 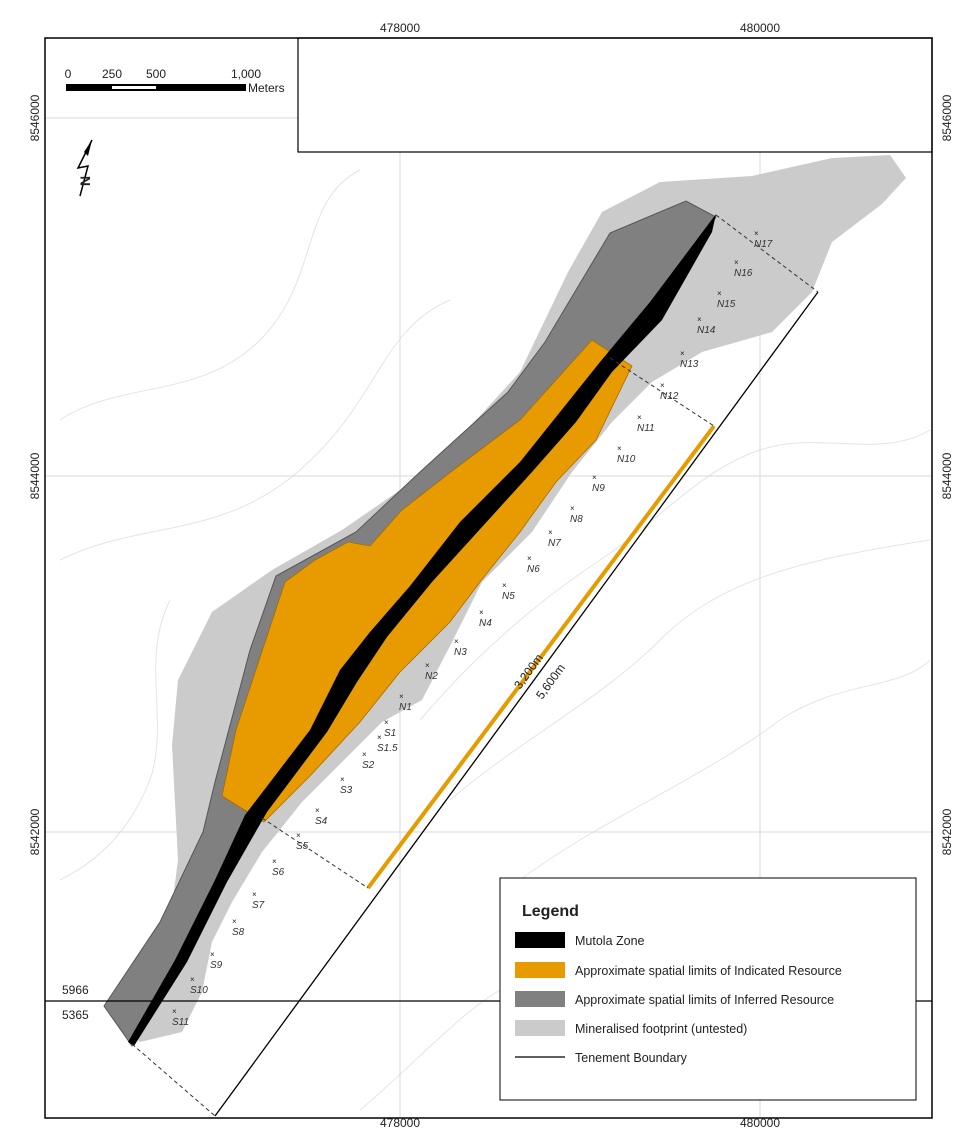 I want to click on grid-label-left: 8542000, so click(x=35, y=831).